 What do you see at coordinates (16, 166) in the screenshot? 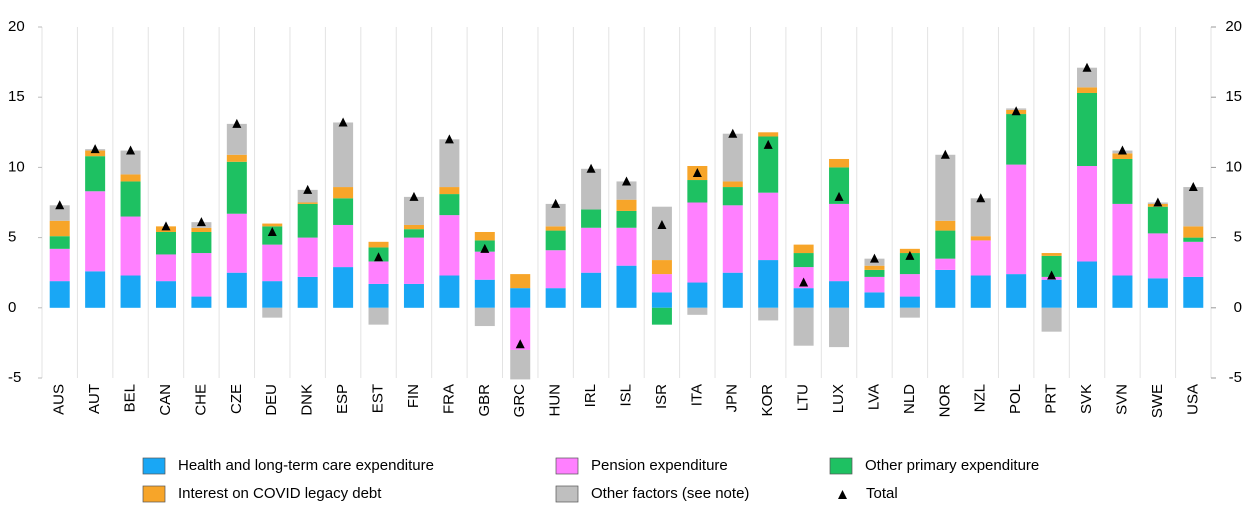
I see `y-tick-label: 10` at bounding box center [16, 166].